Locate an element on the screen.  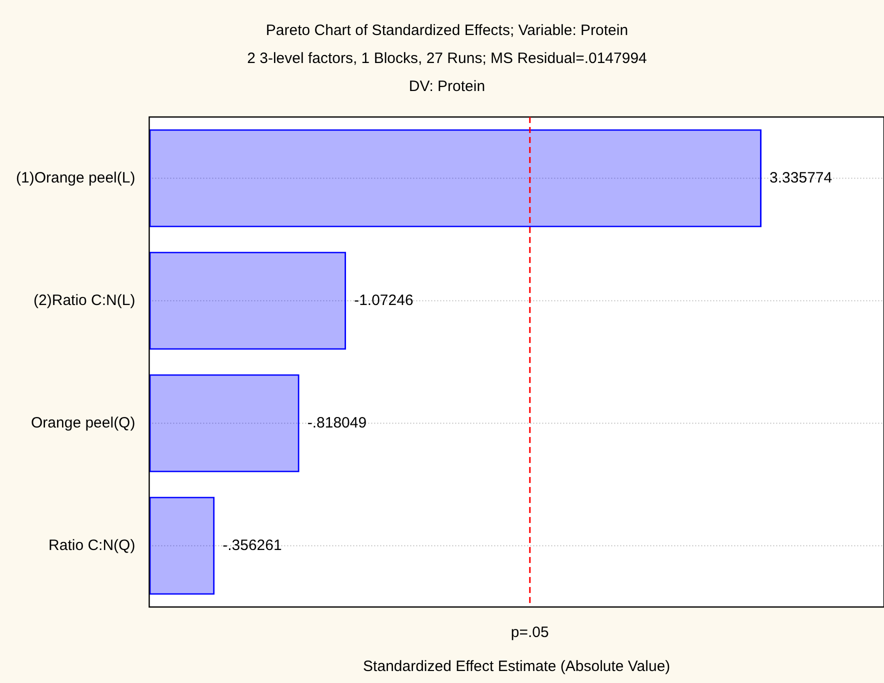
annotation: -.818049 is located at coordinates (337, 423).